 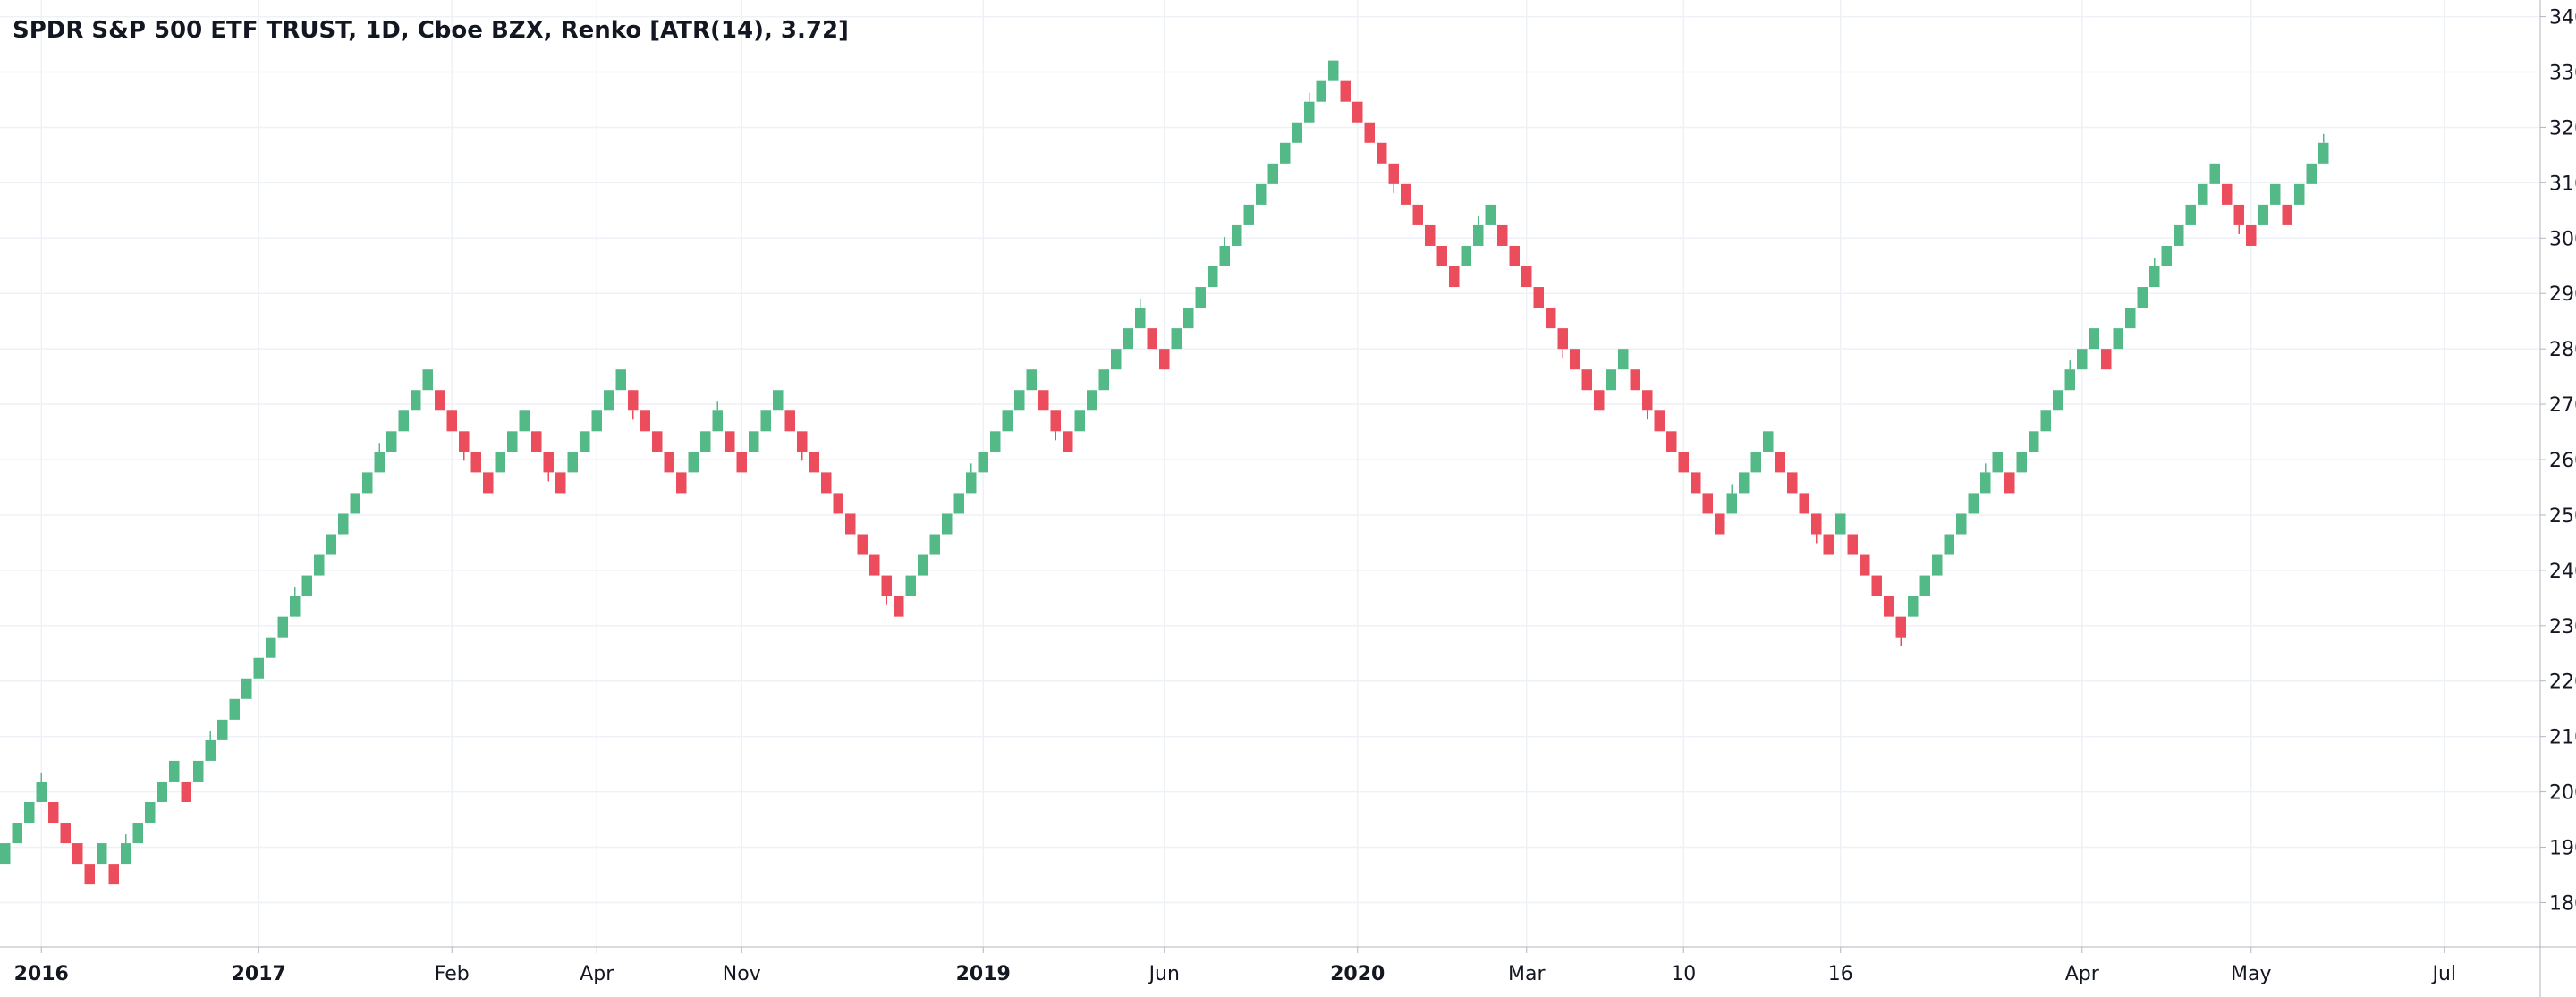 What do you see at coordinates (1527, 974) in the screenshot?
I see `x-tick-label: Mar` at bounding box center [1527, 974].